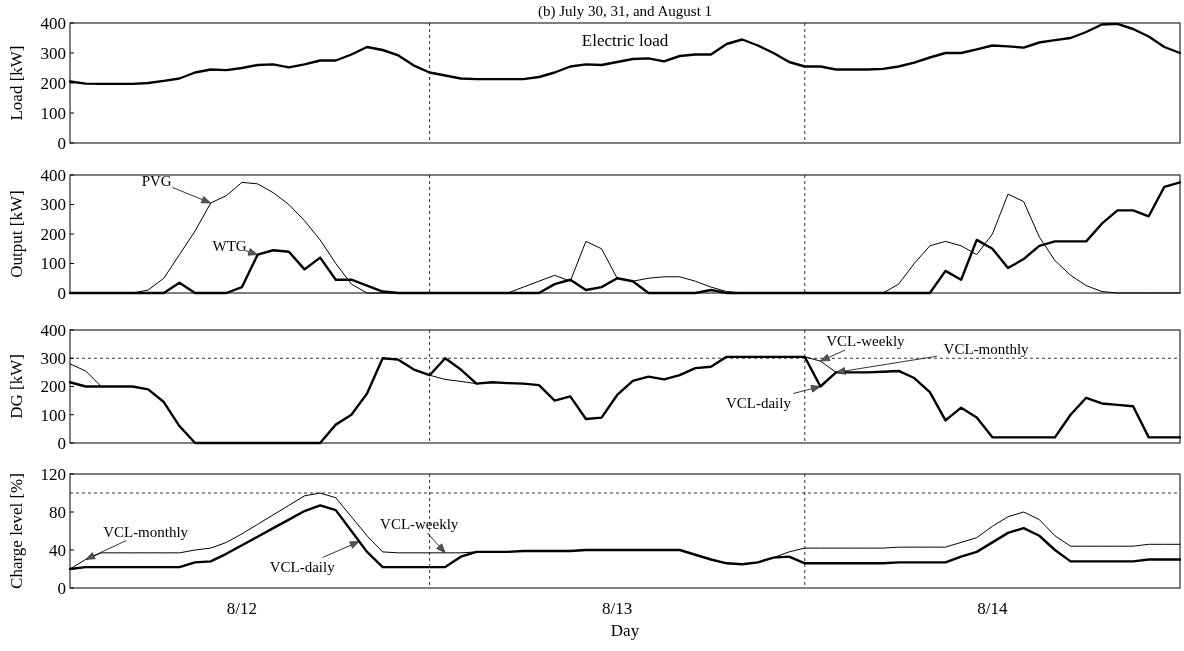 The image size is (1184, 651). Describe the element at coordinates (16, 386) in the screenshot. I see `y-axis-title: DG [kW]` at that location.